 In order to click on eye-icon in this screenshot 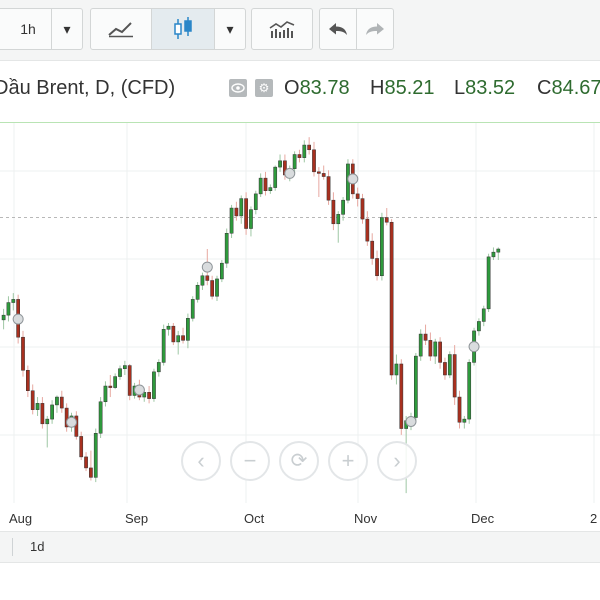, I will do `click(238, 88)`.